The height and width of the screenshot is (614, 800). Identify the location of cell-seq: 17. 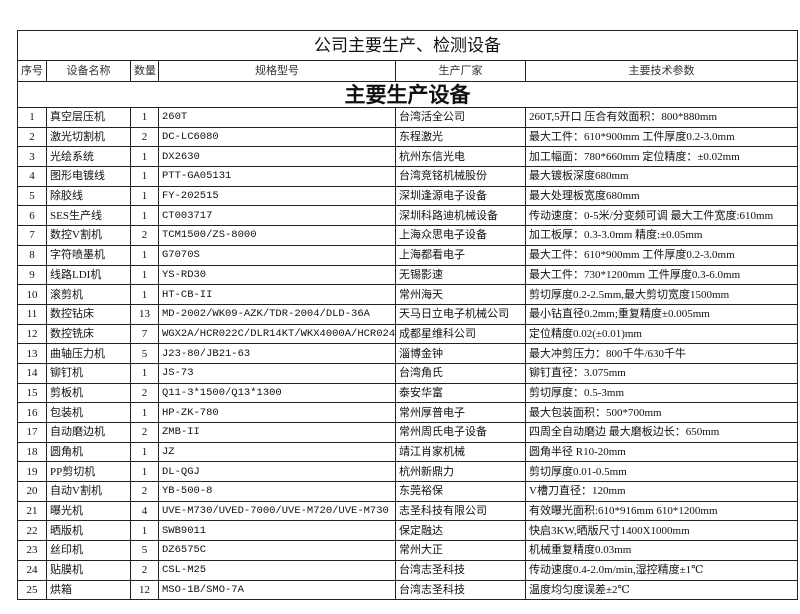
(32, 432).